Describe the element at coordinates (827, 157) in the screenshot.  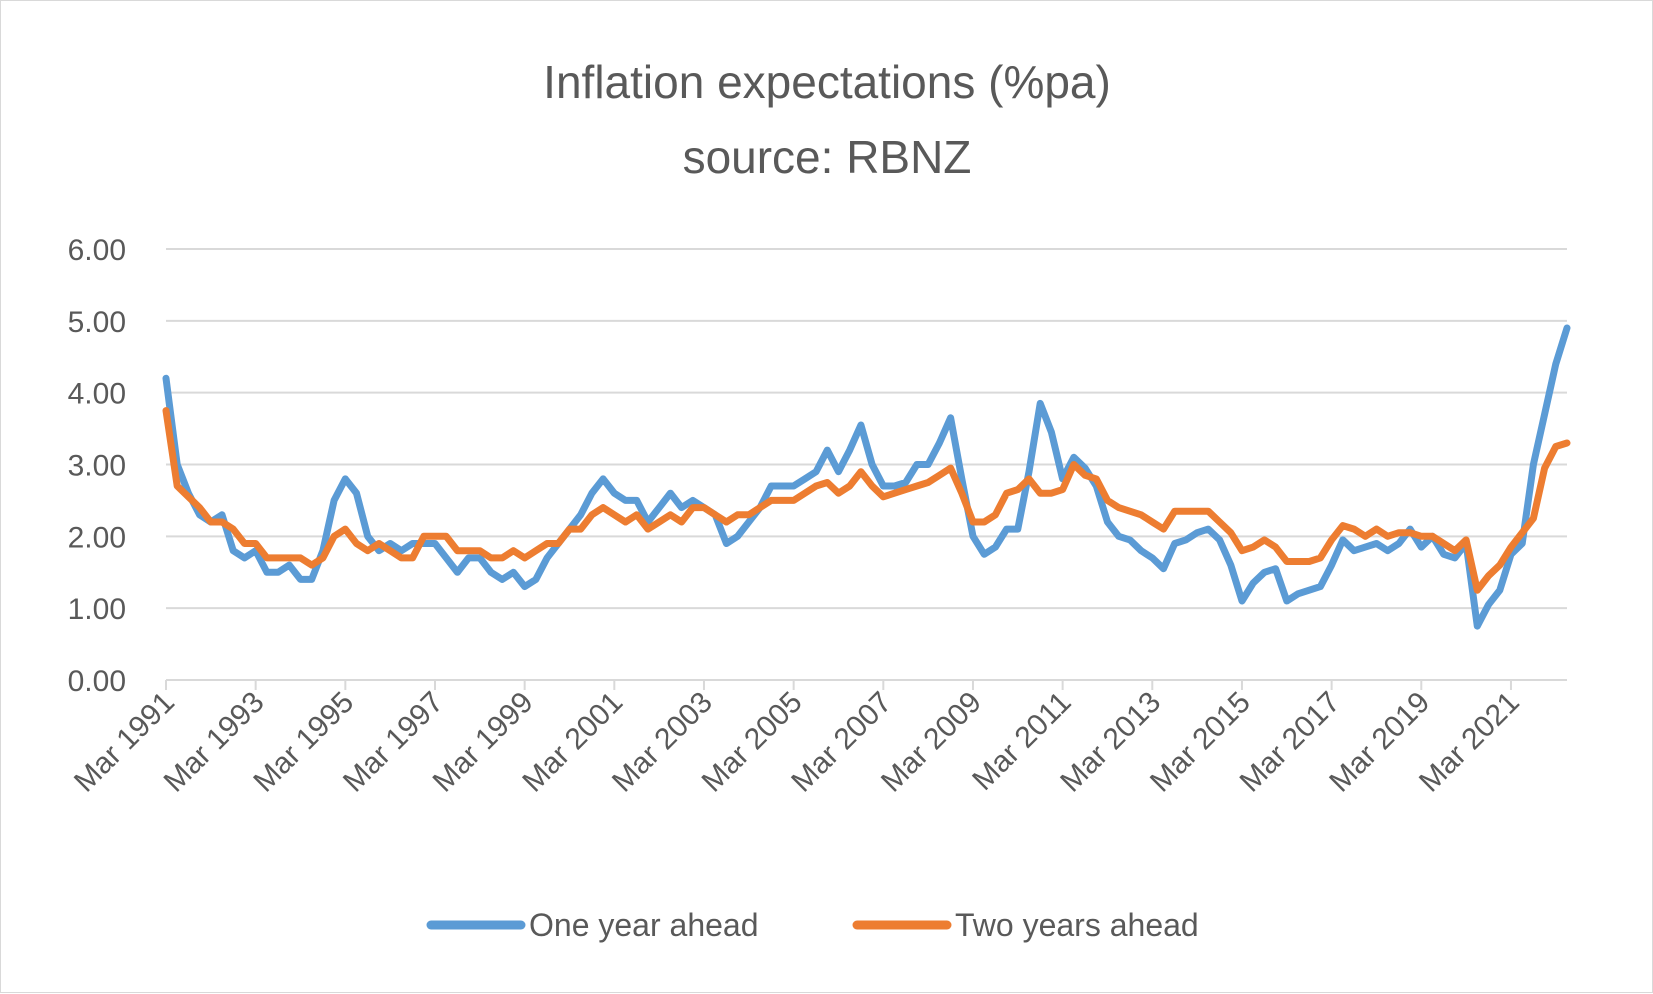
I see `chart-subtitle: source: RBNZ` at that location.